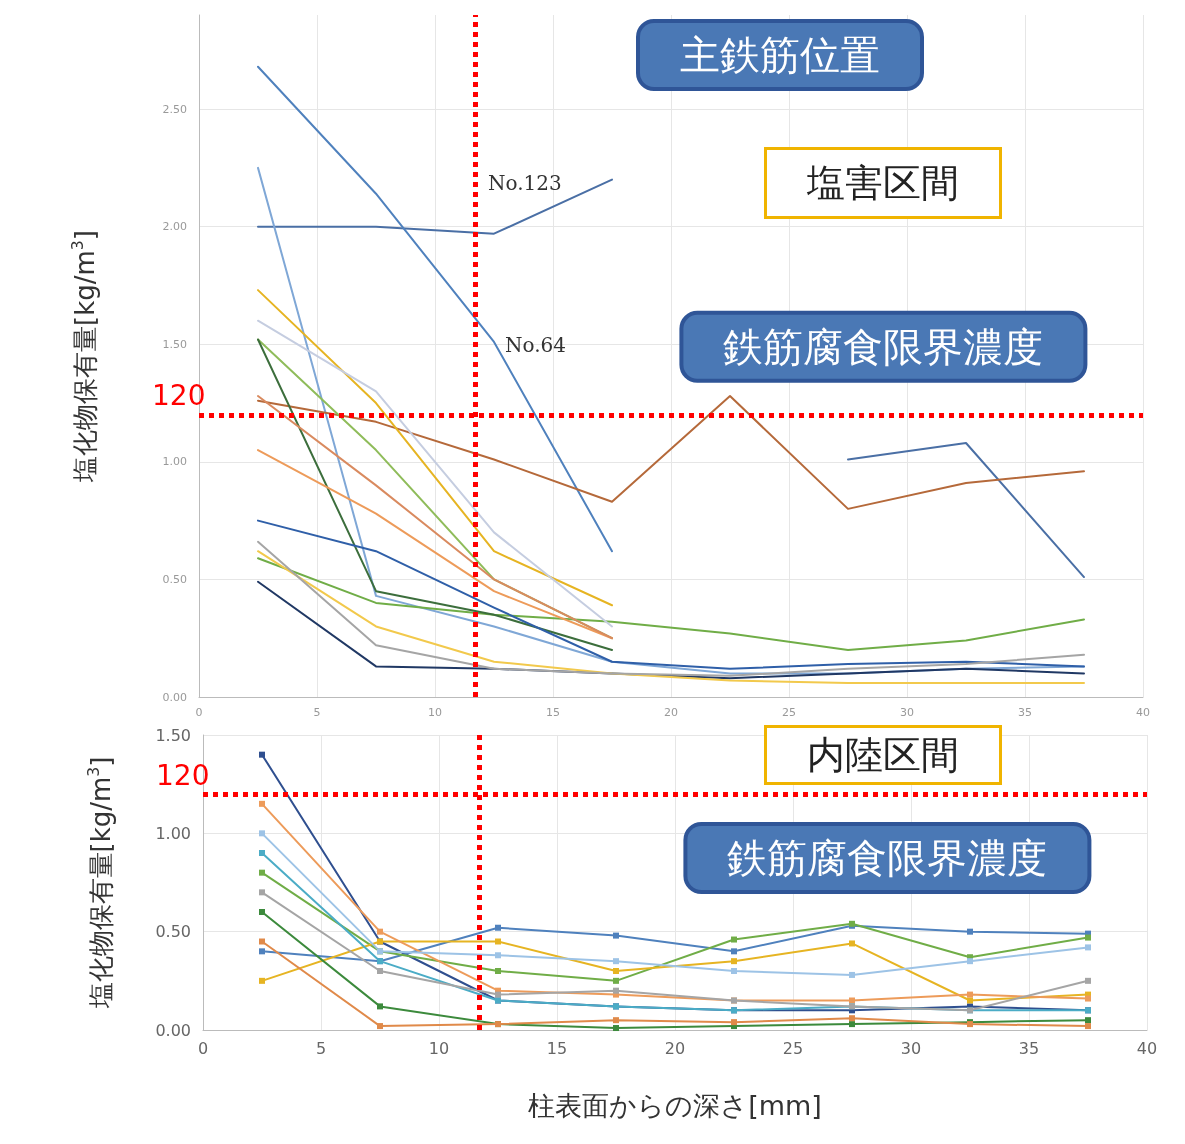 Image resolution: width=1185 pixels, height=1144 pixels. I want to click on text: 塩害区間, so click(882, 183).